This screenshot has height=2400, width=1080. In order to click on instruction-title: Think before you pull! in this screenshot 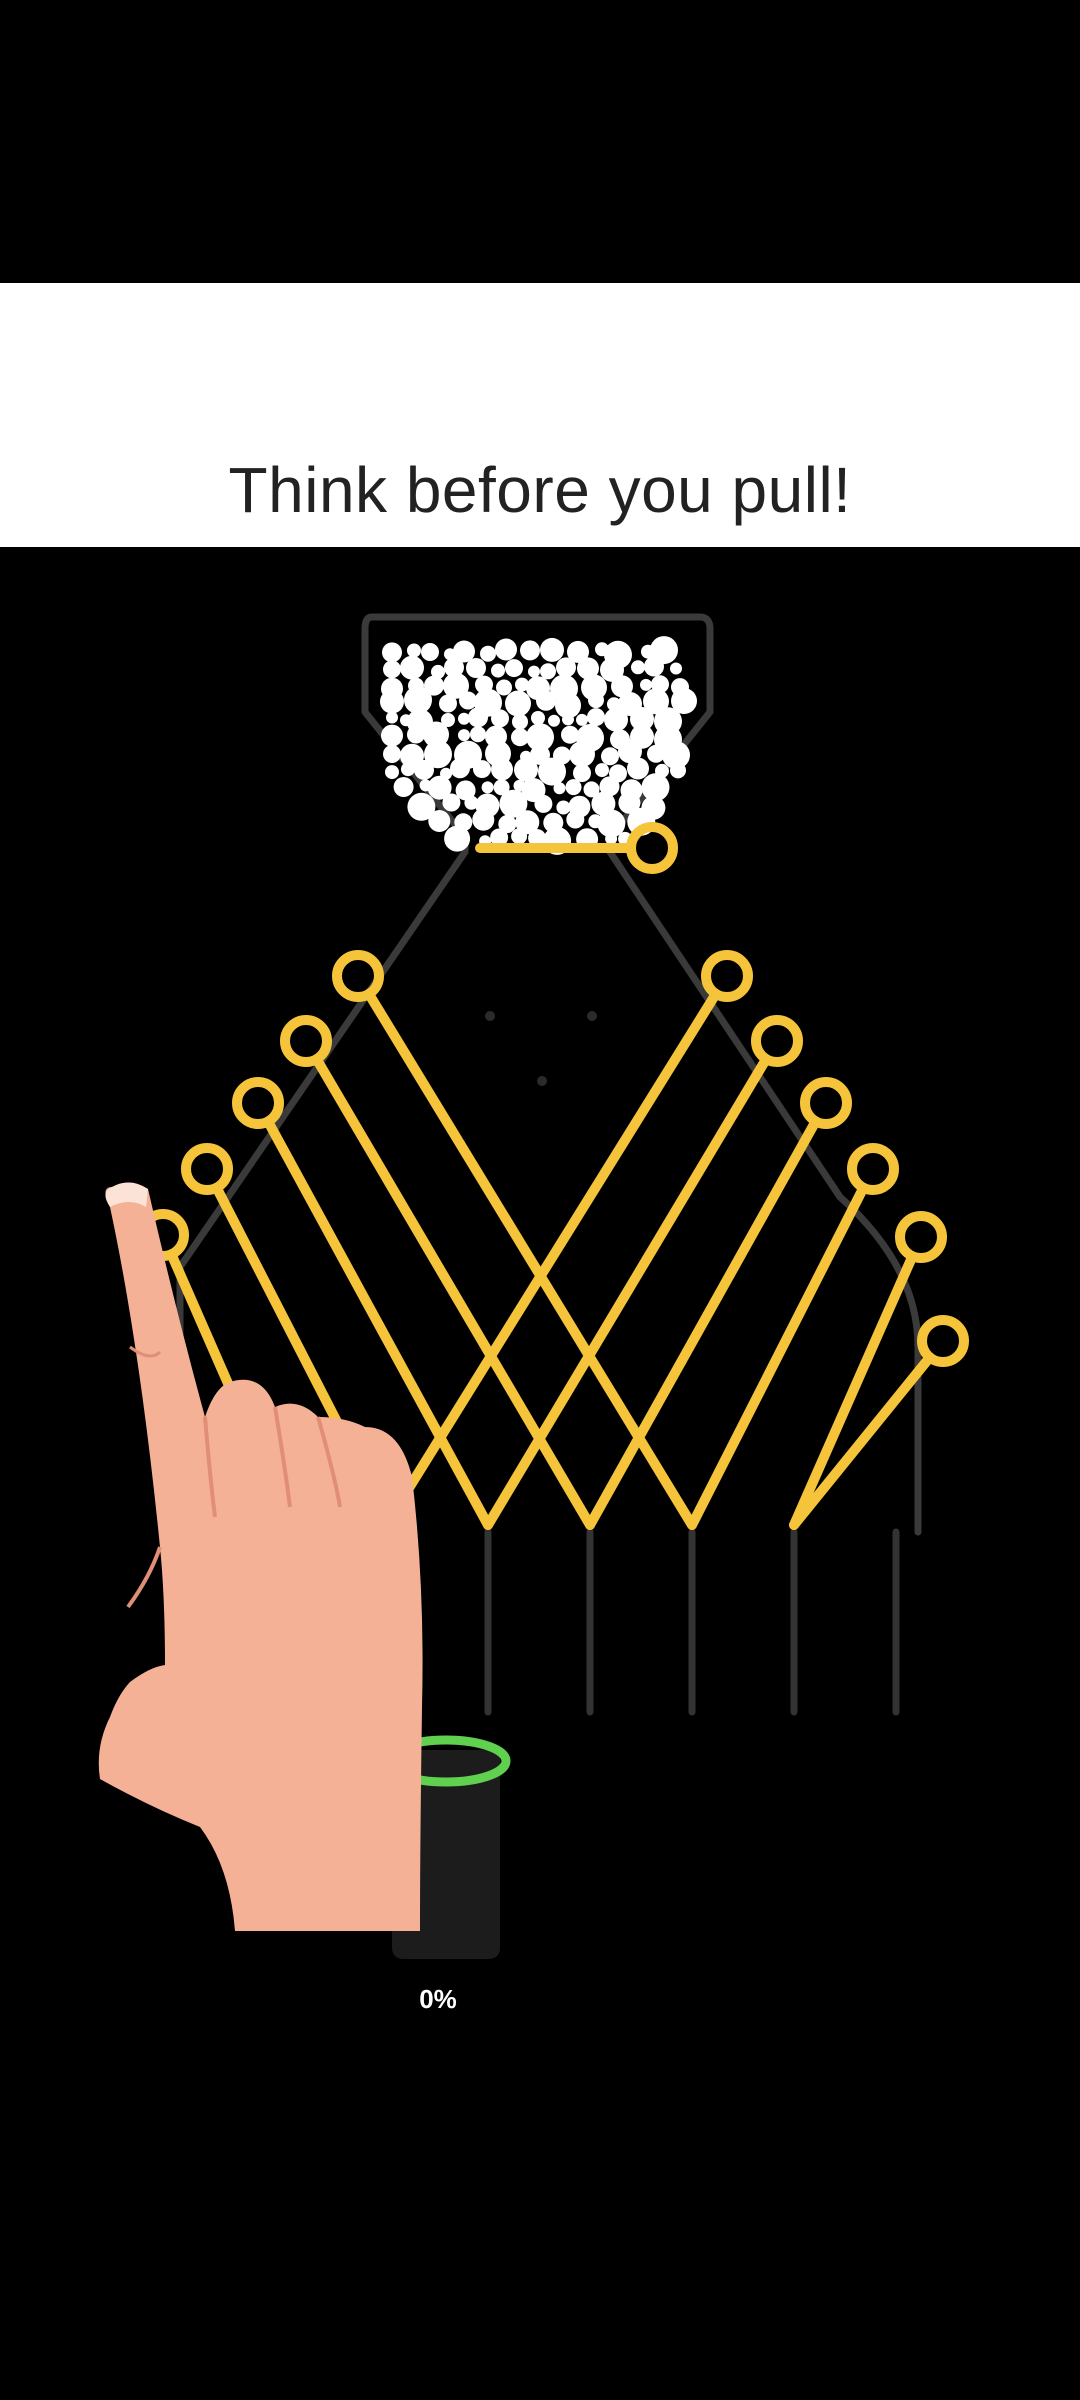, I will do `click(540, 490)`.